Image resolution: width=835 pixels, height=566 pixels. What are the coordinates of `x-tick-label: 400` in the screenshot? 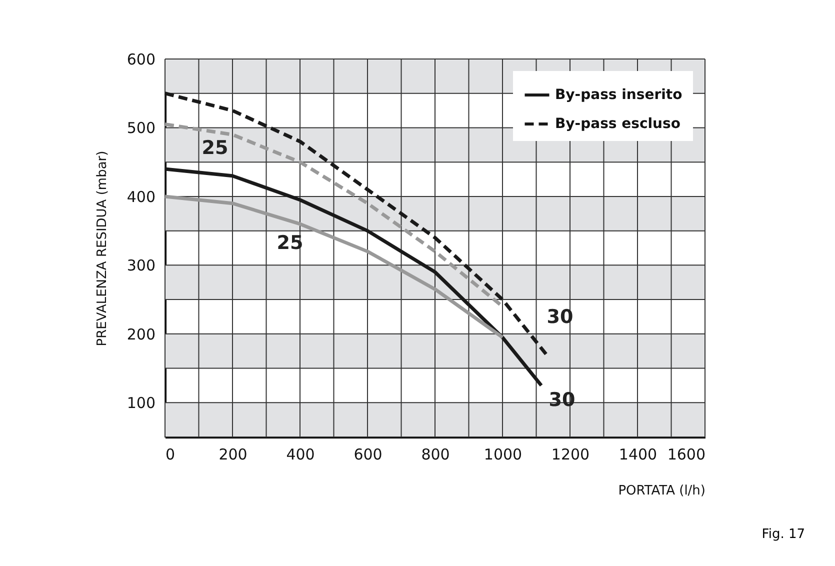 It's located at (300, 455).